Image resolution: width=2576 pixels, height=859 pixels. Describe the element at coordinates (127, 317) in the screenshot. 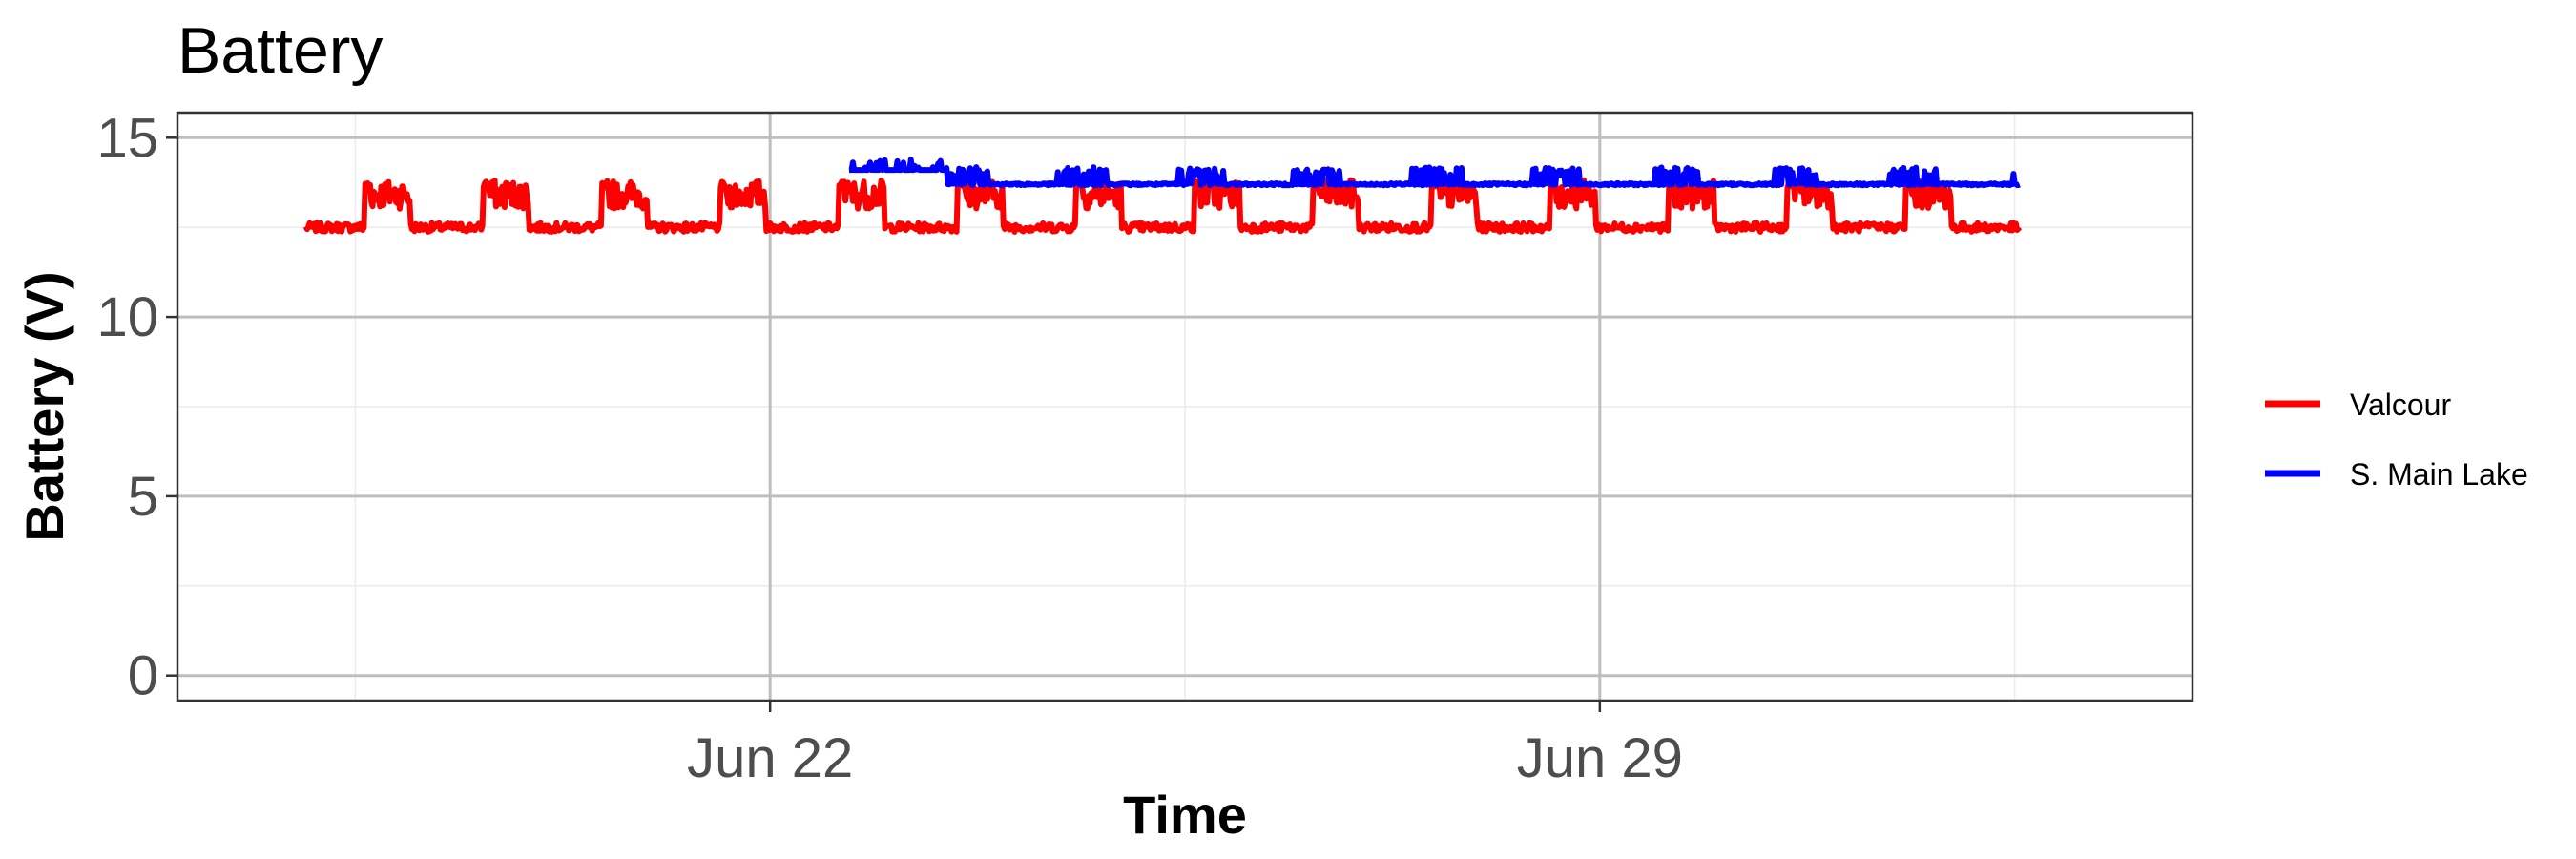

I see `y-tick-label: 10` at that location.